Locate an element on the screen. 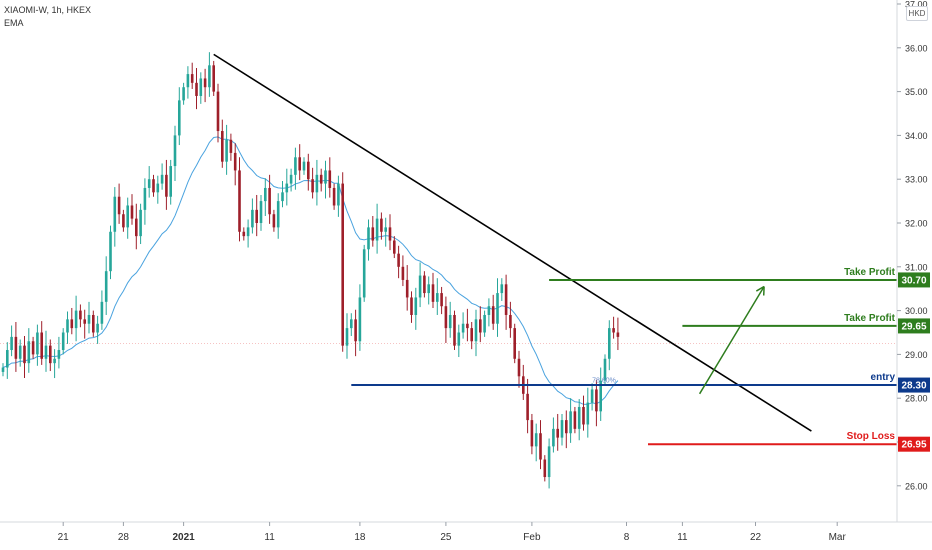  take-profit-1-label: Take Profit is located at coordinates (870, 272).